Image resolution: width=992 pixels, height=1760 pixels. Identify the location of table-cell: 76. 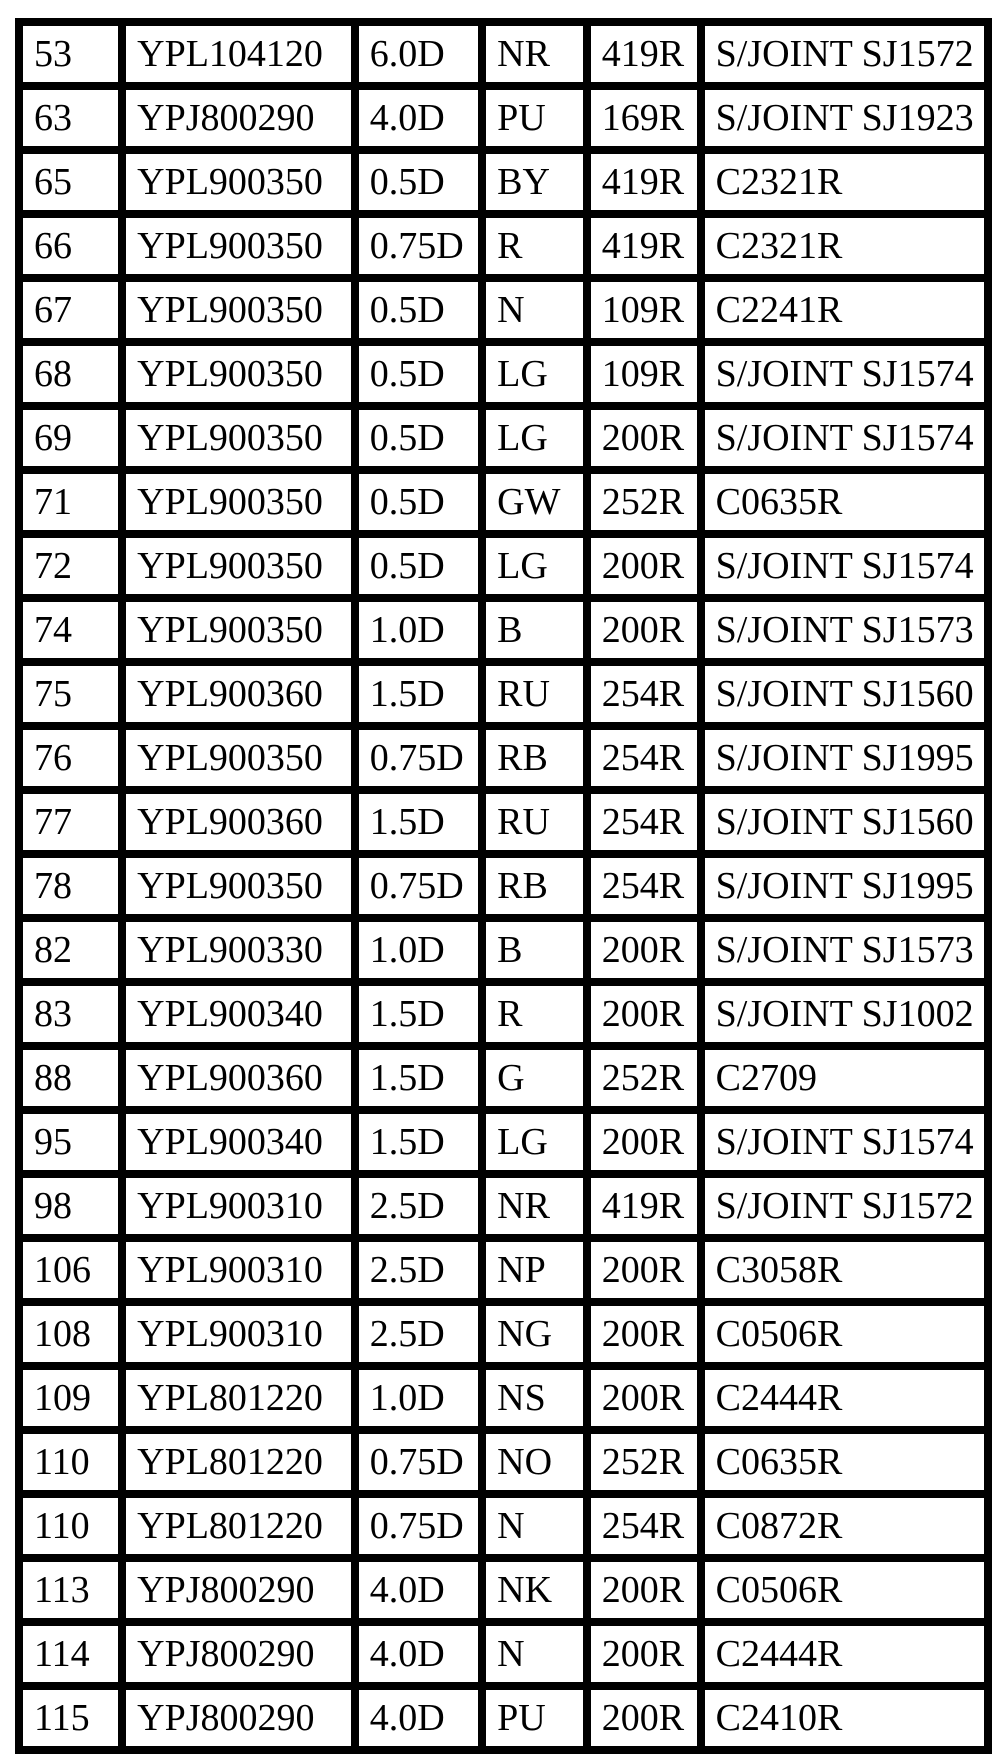
(70, 758).